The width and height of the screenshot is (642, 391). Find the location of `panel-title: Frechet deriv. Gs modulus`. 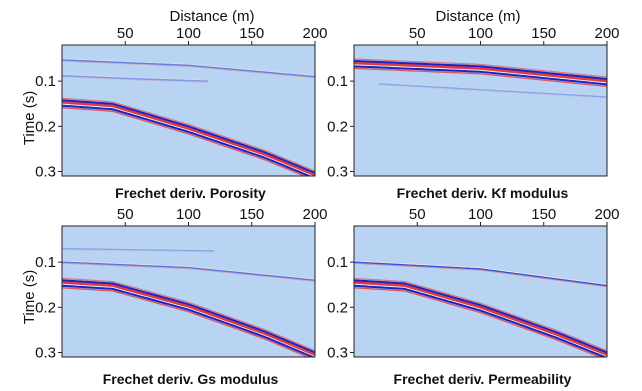

panel-title: Frechet deriv. Gs modulus is located at coordinates (191, 379).